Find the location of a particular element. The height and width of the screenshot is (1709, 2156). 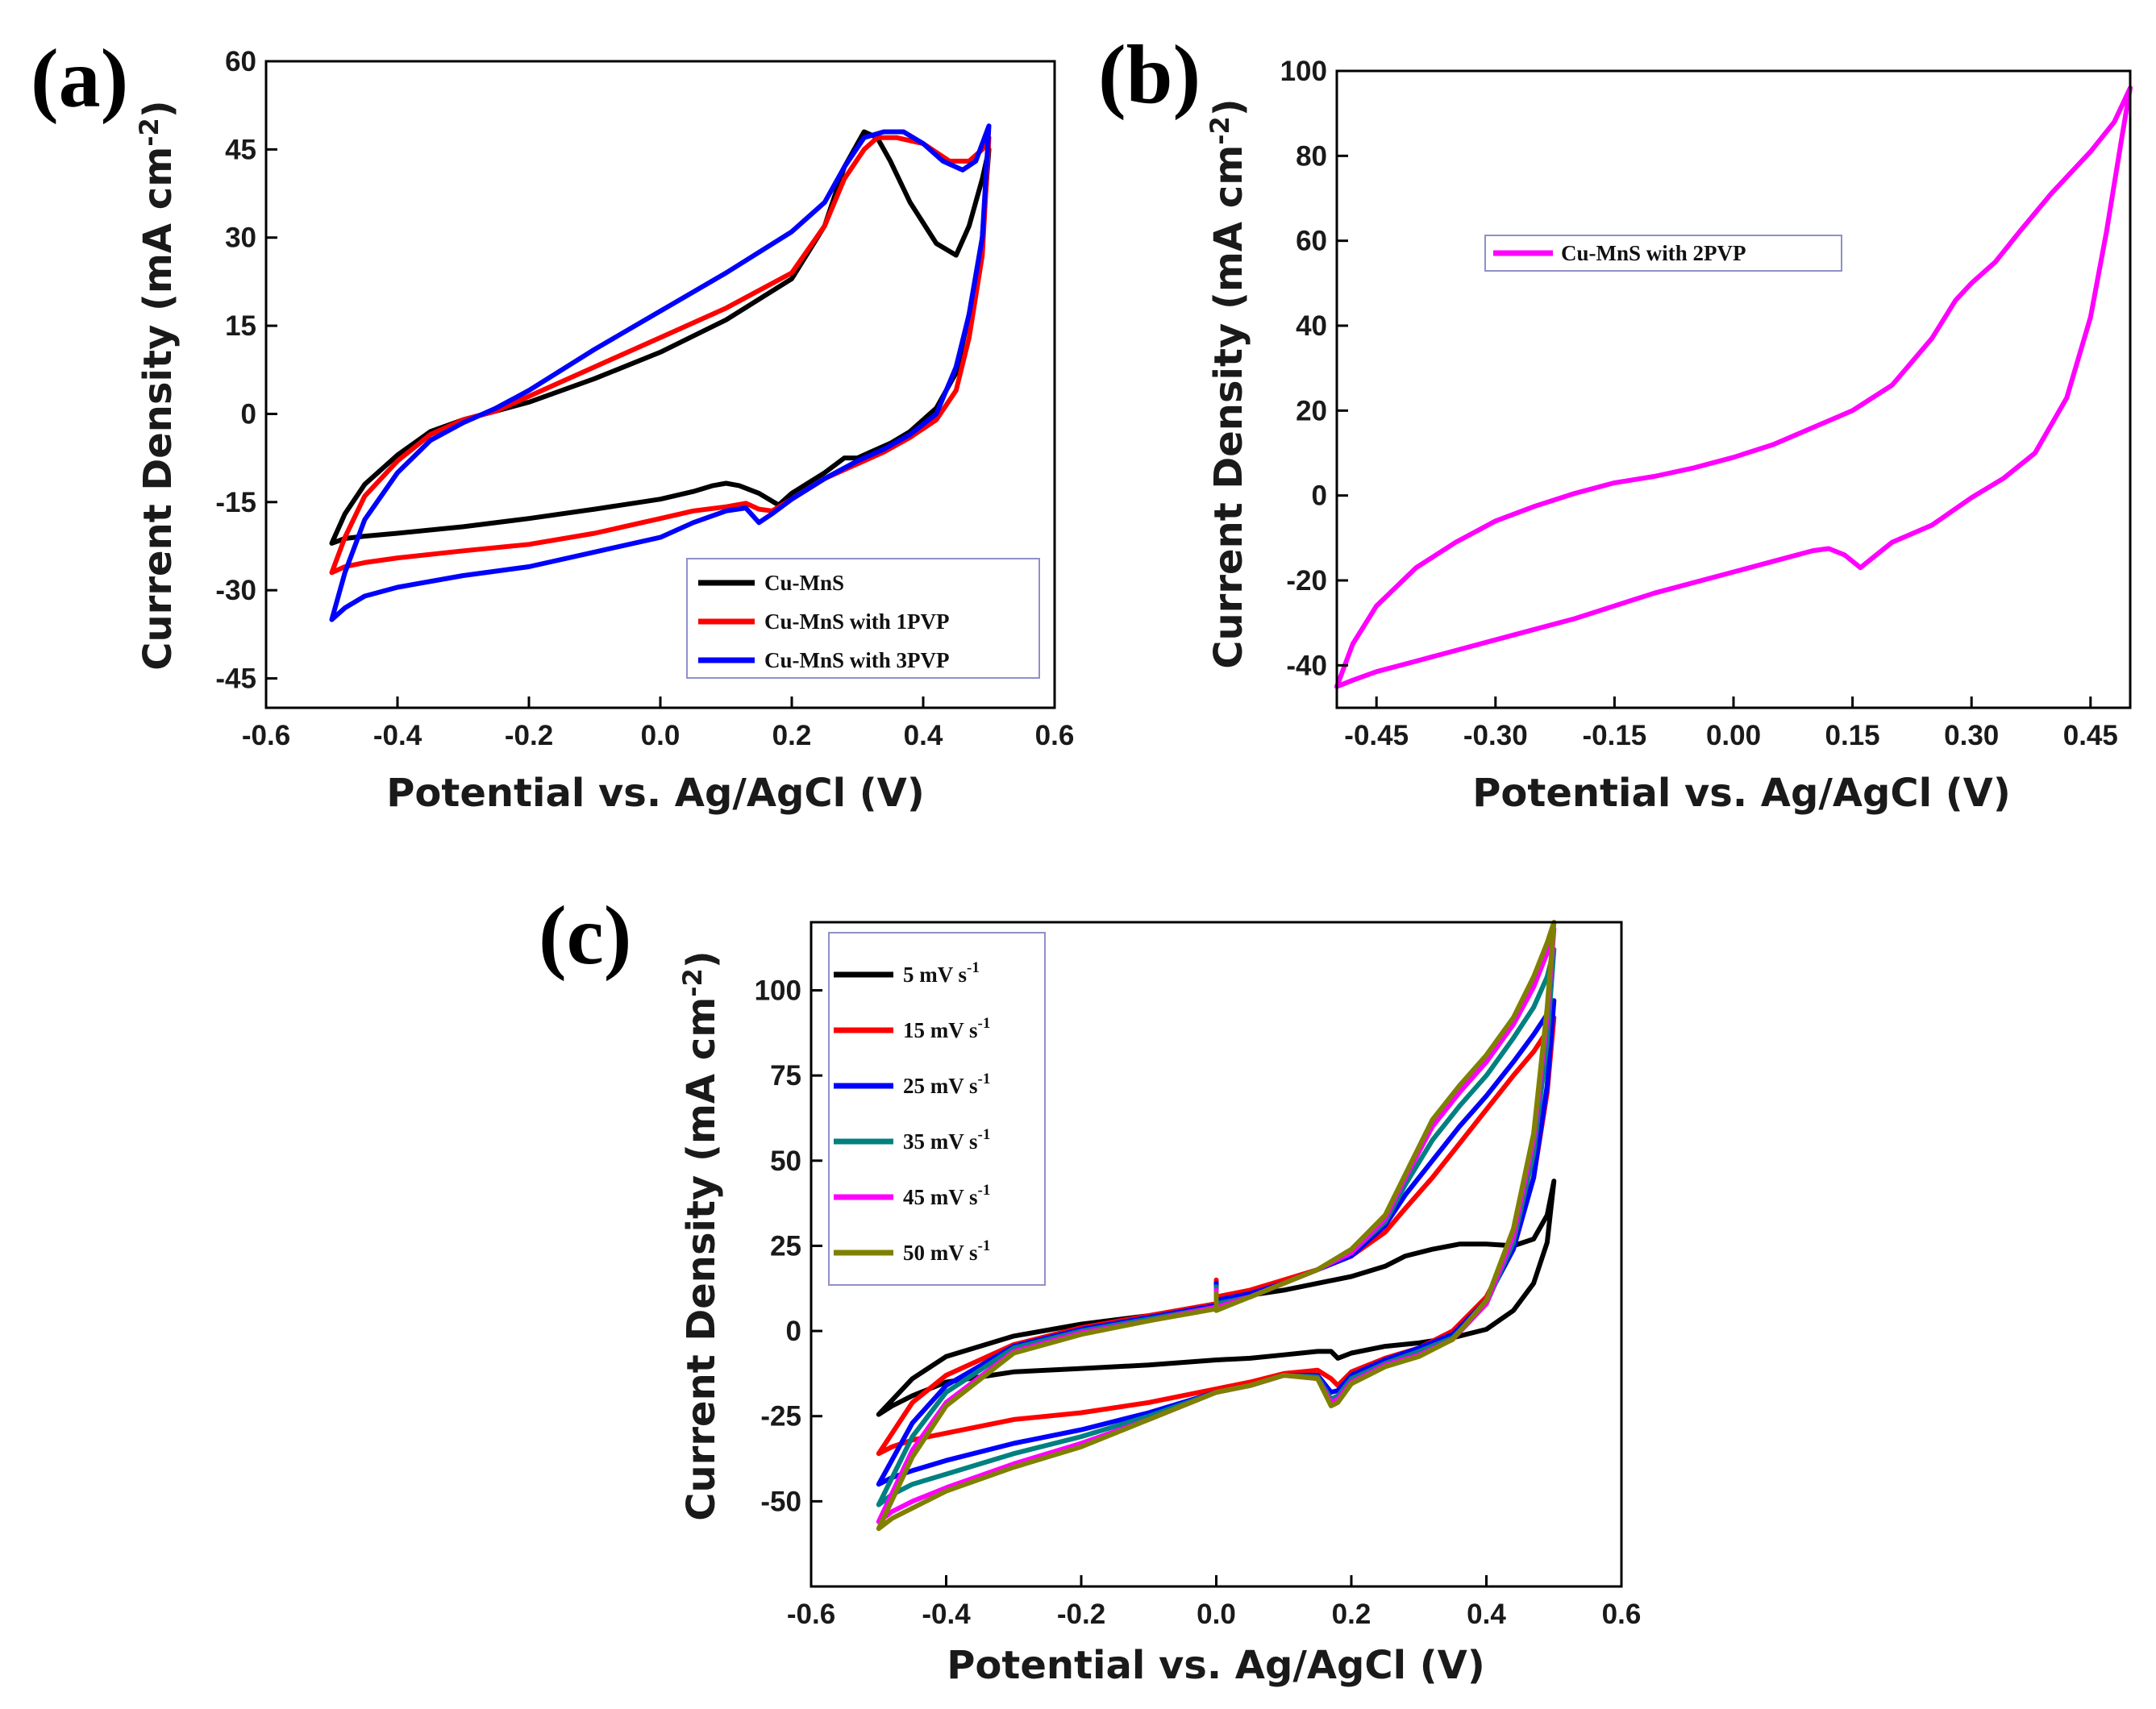

y-tick-label-a-0: -45 is located at coordinates (235, 679).